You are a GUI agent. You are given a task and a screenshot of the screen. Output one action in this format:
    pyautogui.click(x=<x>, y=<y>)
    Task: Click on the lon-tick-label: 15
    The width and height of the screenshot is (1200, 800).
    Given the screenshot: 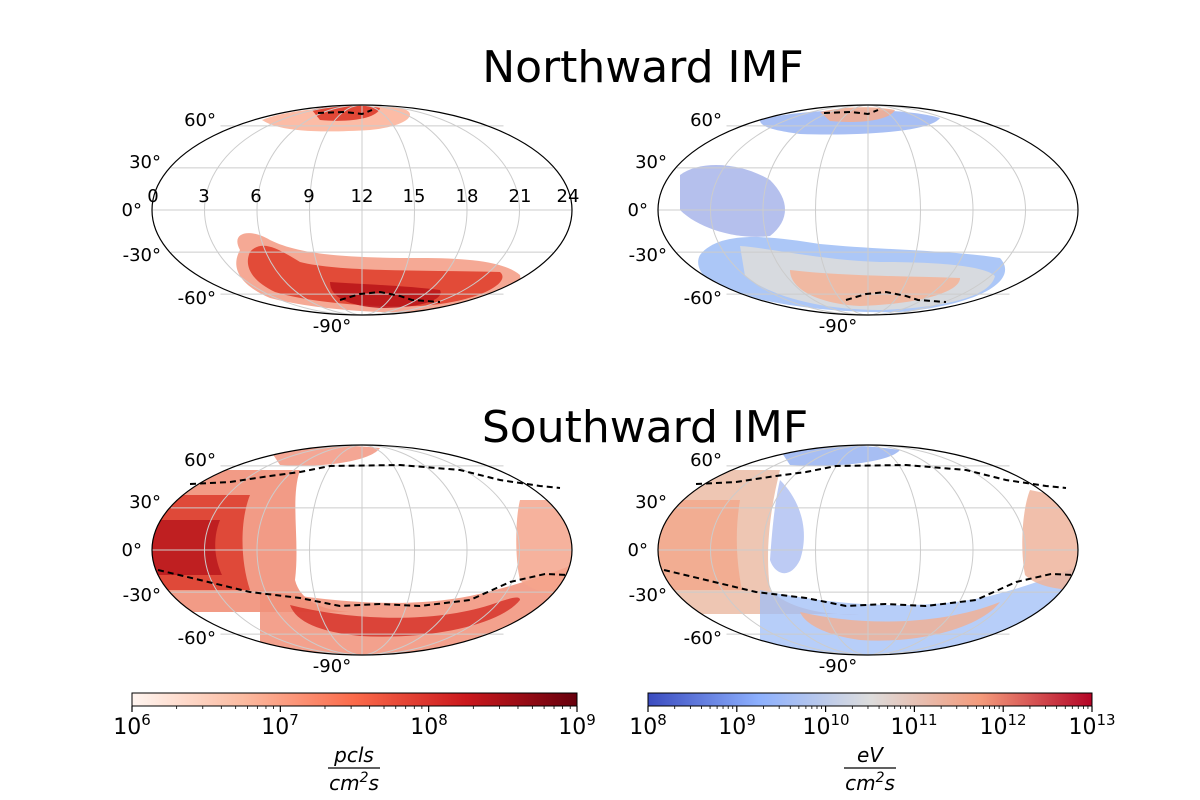 What is the action you would take?
    pyautogui.click(x=414, y=196)
    